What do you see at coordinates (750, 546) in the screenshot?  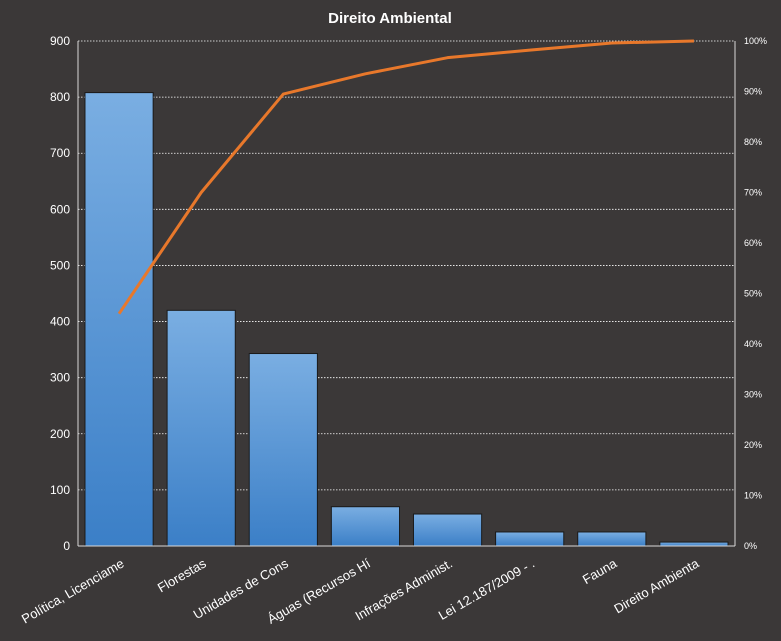 I see `y2-tick-label: 0%` at bounding box center [750, 546].